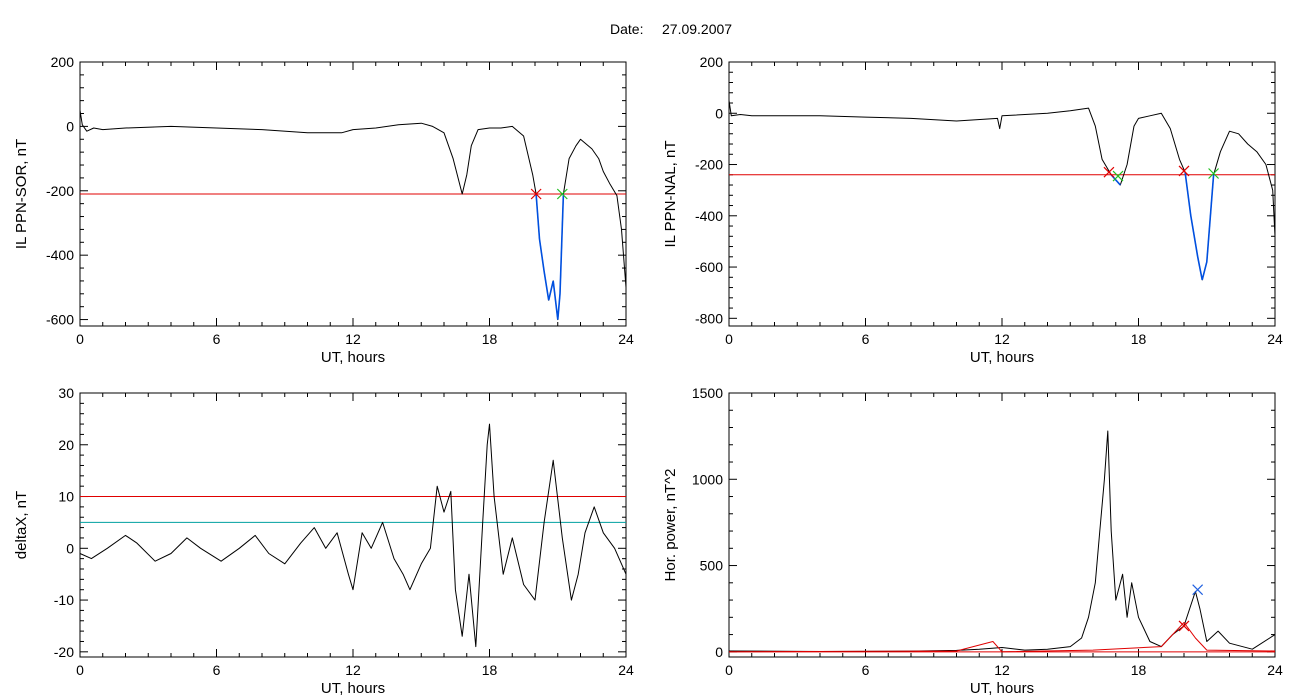 This screenshot has height=700, width=1300. I want to click on y-axis-label: deltaX, nT, so click(21, 525).